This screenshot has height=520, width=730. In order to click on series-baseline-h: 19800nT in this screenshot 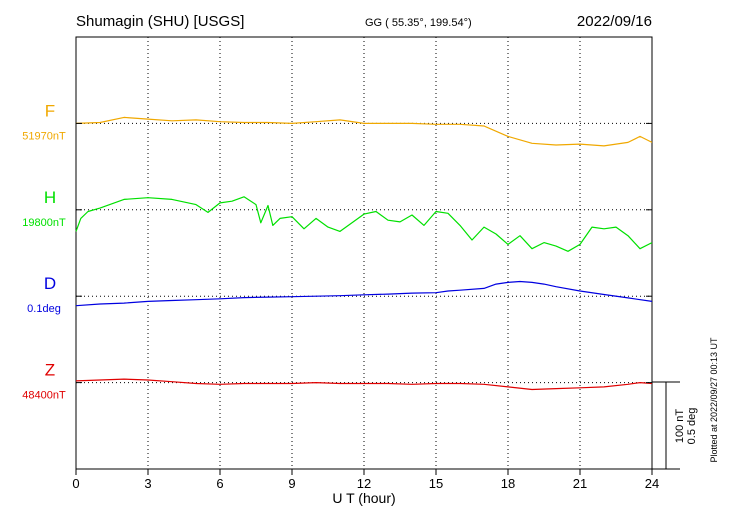, I will do `click(44, 223)`.